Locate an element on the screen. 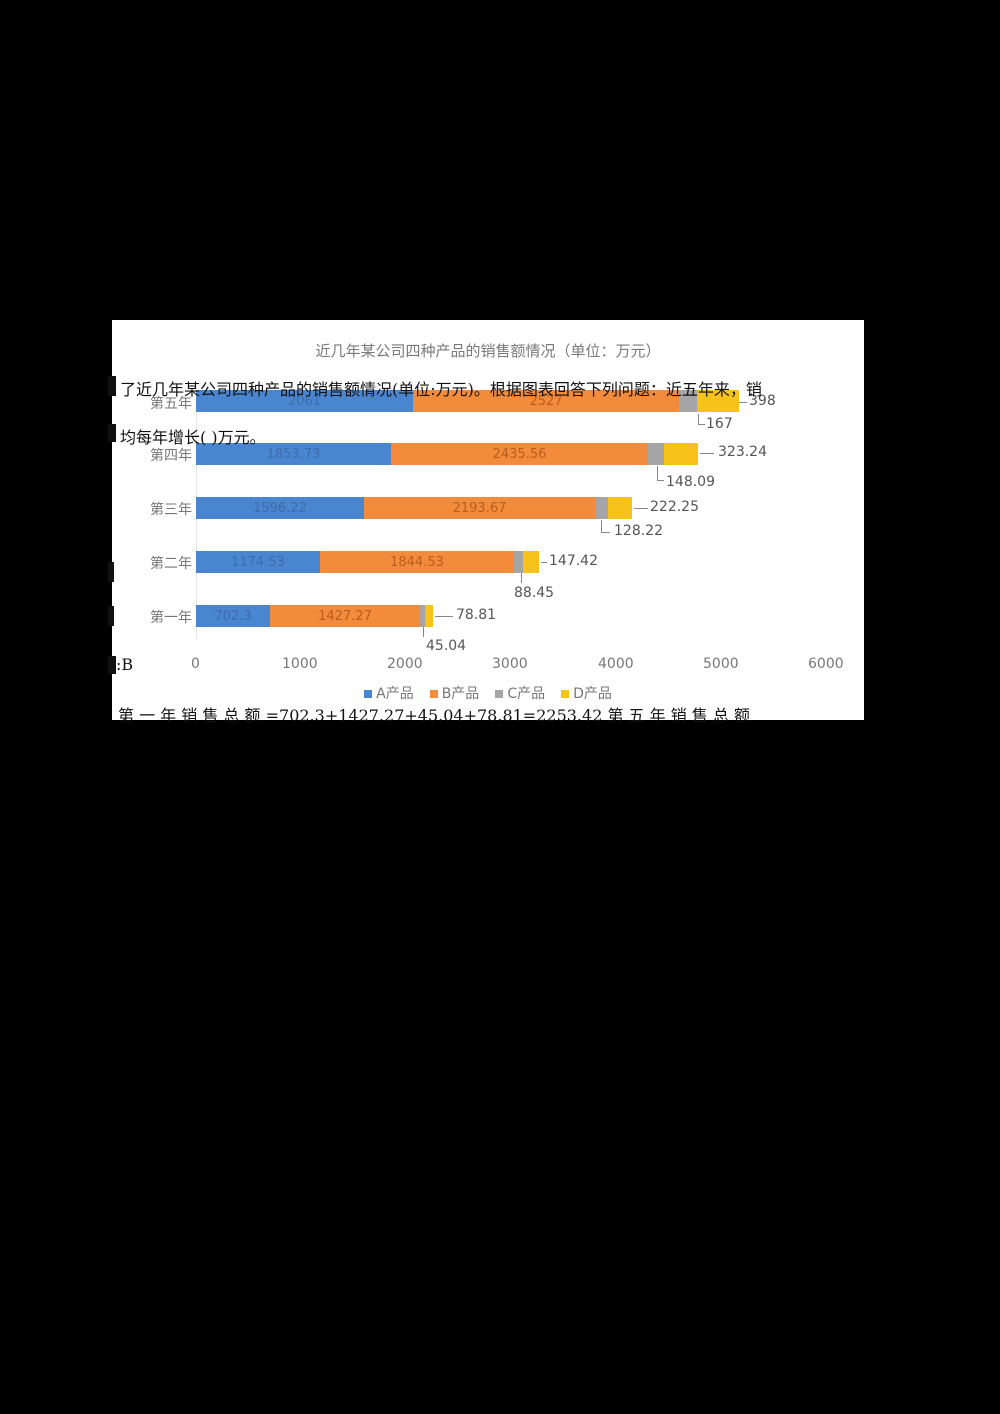  legend-item-d: D产品 is located at coordinates (586, 693).